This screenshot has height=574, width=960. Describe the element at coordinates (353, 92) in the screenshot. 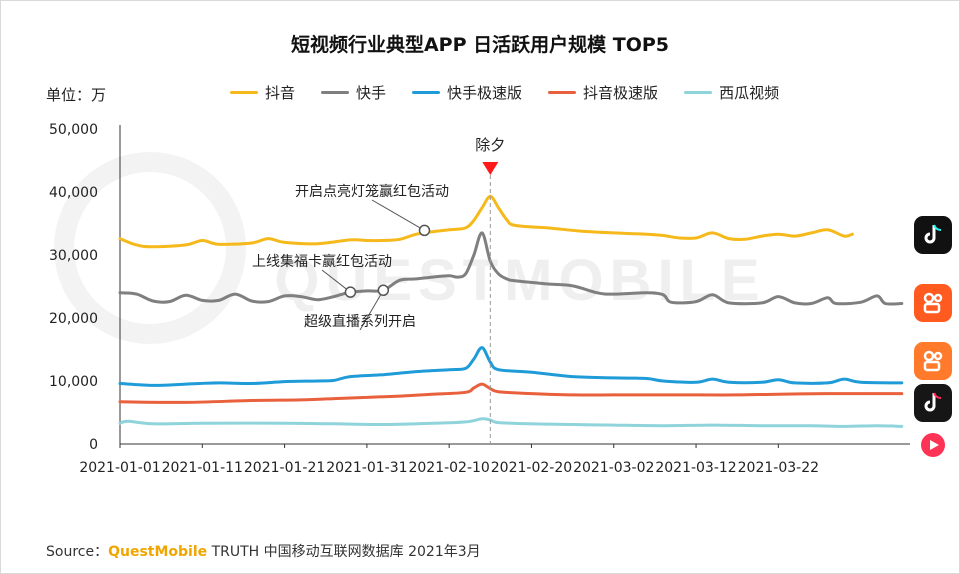

I see `legend-item: 快手` at that location.